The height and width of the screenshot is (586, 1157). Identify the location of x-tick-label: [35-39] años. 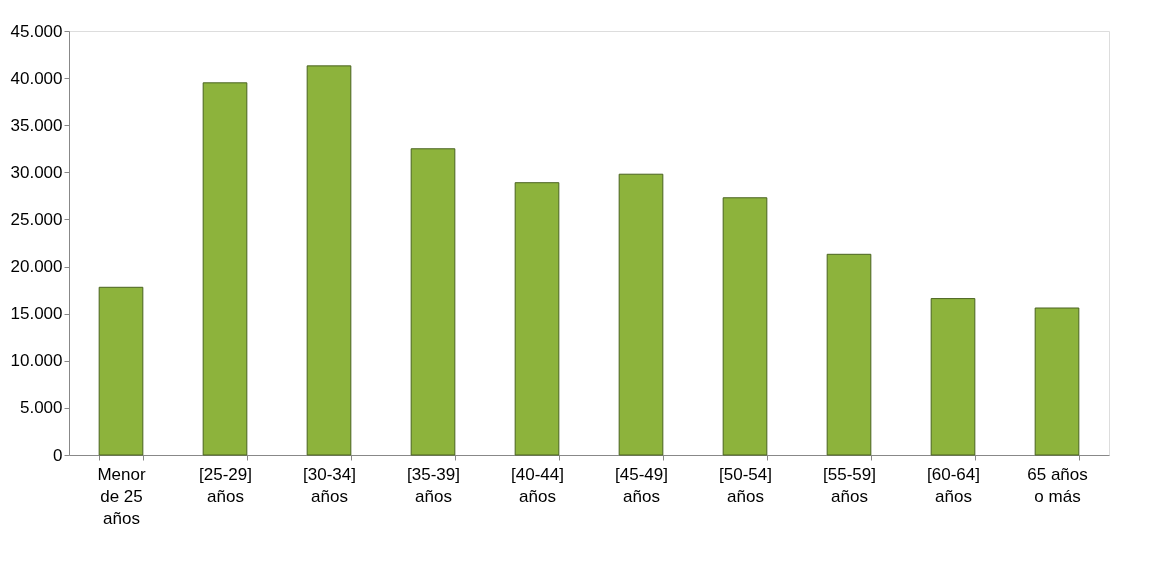
(433, 485).